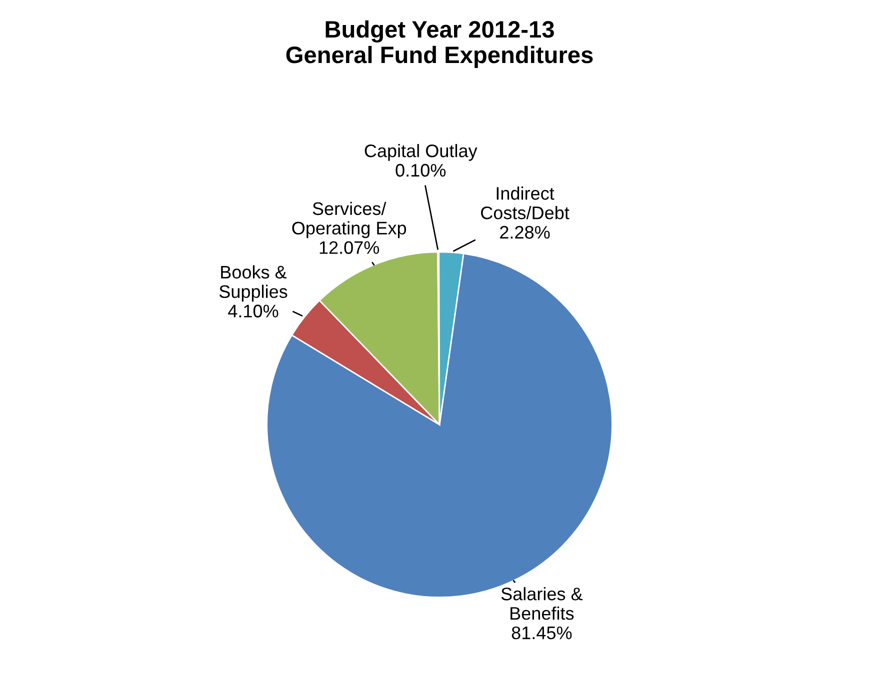 The height and width of the screenshot is (680, 879). Describe the element at coordinates (439, 44) in the screenshot. I see `chart-title: Budget Year 2012-13 General Fund Expenditures` at that location.